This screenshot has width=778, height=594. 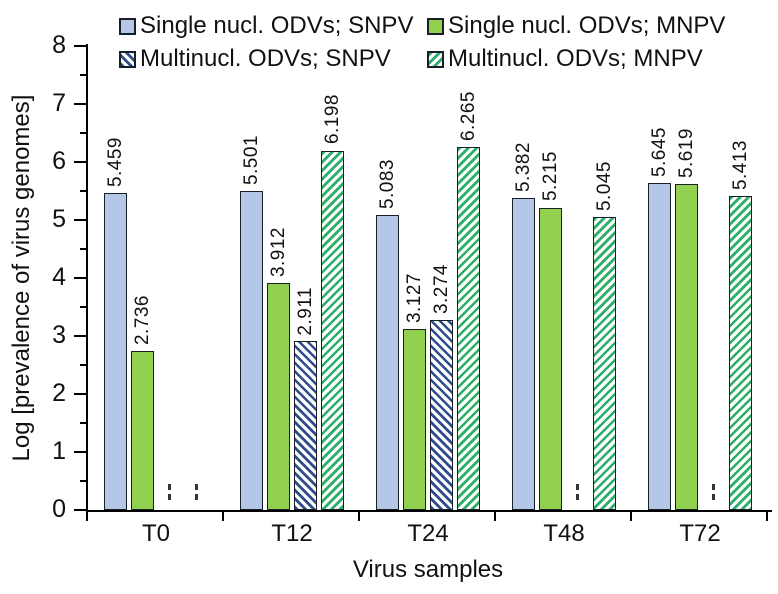 What do you see at coordinates (428, 569) in the screenshot?
I see `x-axis-title: Virus samples` at bounding box center [428, 569].